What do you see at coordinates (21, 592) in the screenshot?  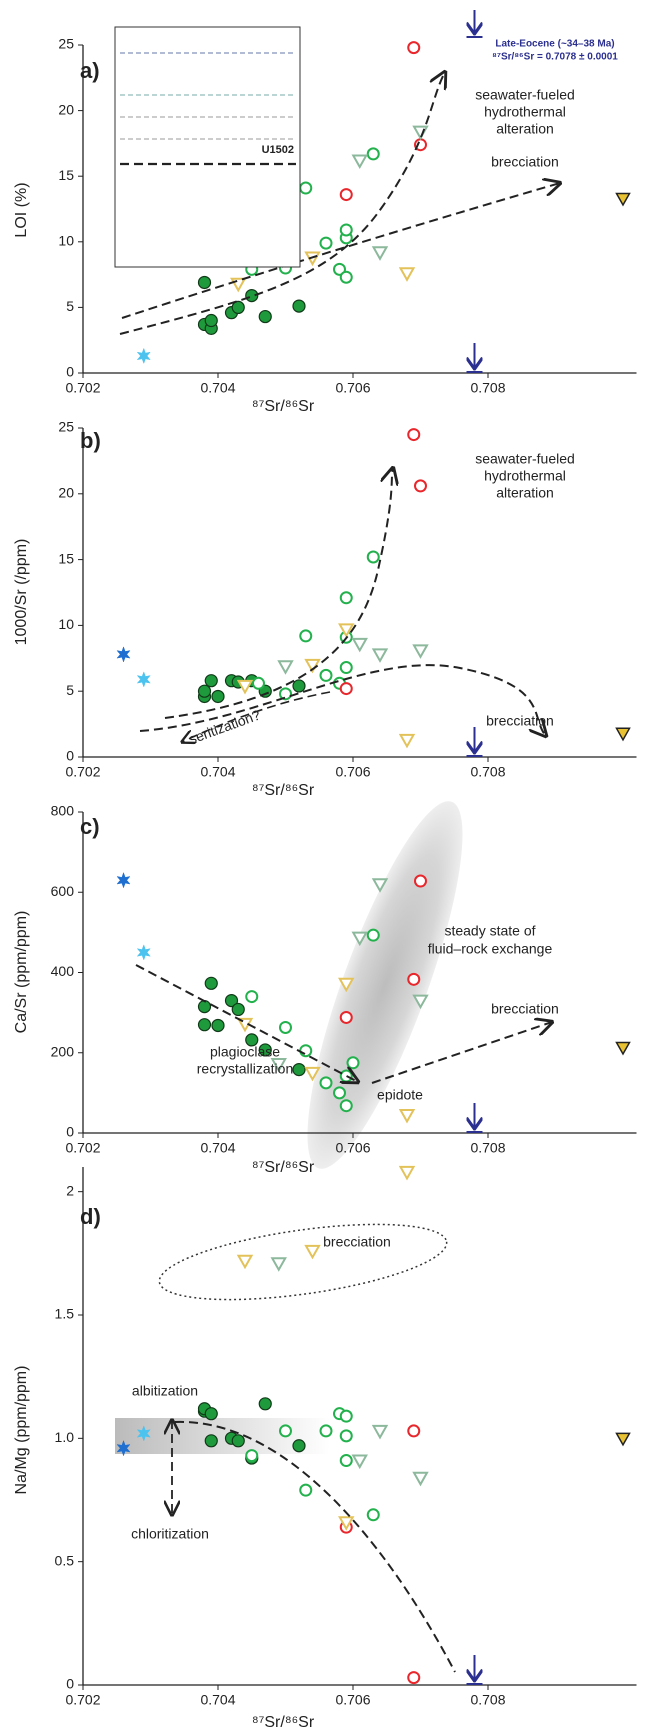 I see `y-axis-title: 1000/Sr (/ppm)` at bounding box center [21, 592].